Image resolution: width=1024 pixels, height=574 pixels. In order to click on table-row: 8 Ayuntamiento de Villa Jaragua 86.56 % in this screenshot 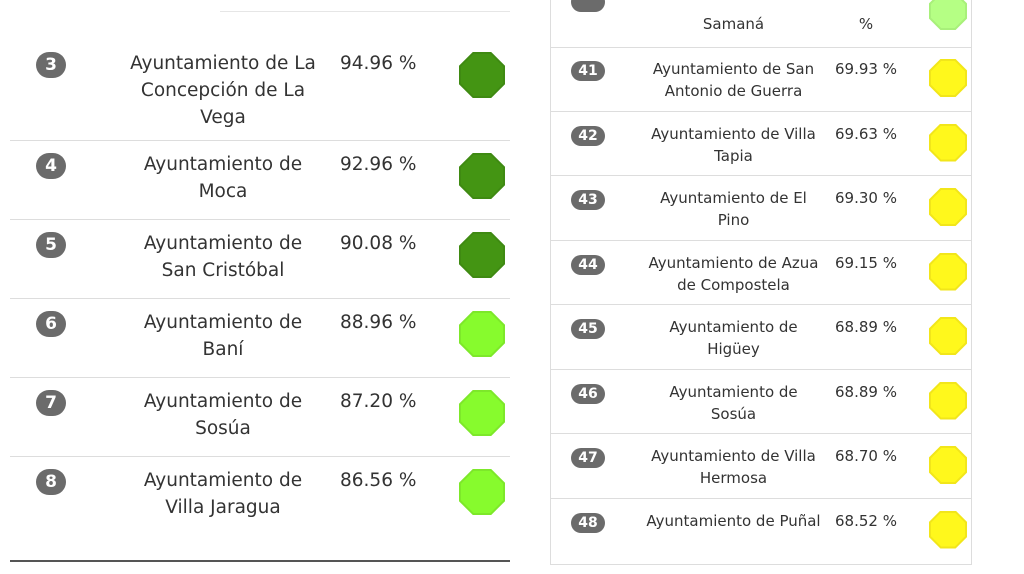, I will do `click(260, 496)`.